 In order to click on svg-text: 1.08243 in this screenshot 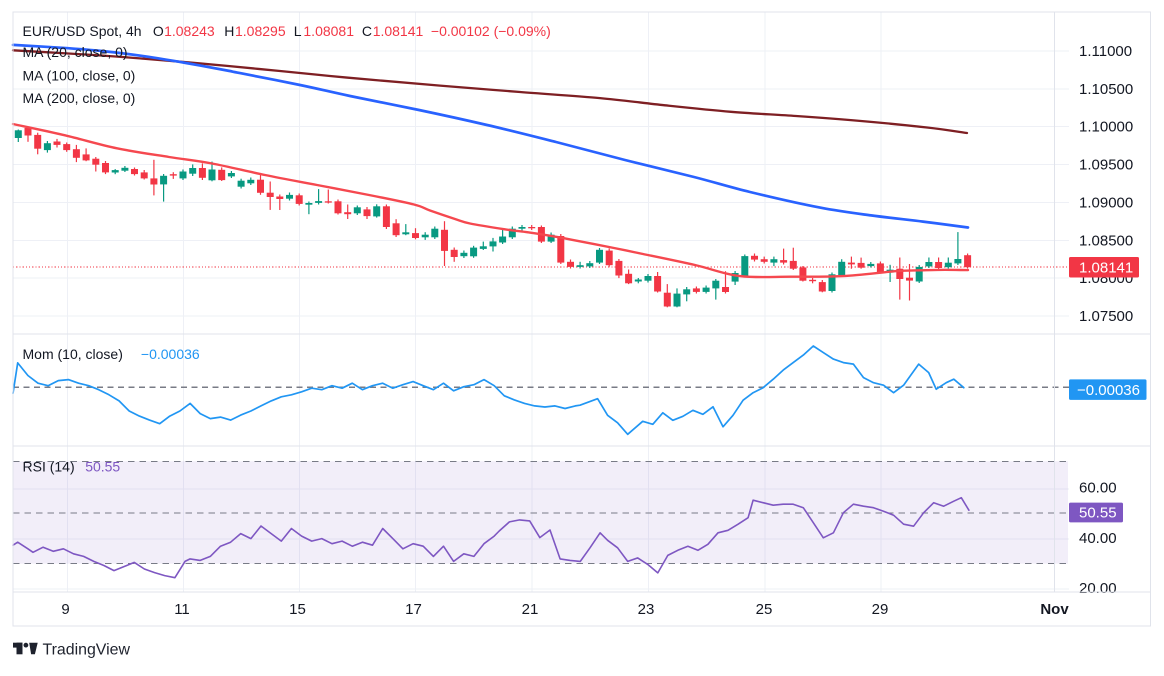, I will do `click(189, 31)`.